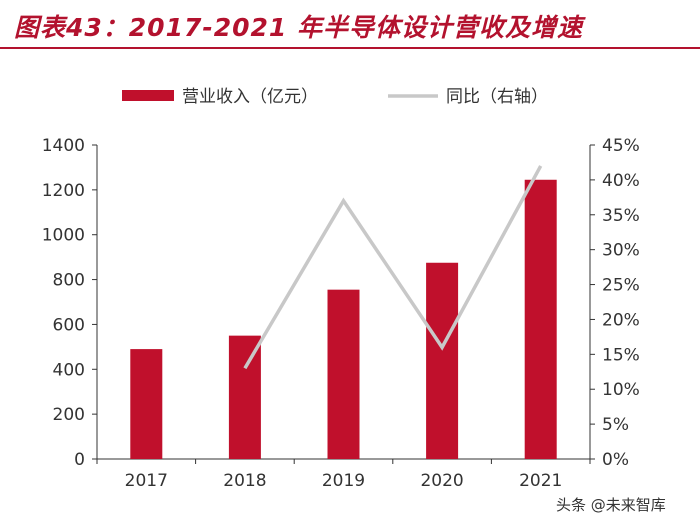 The width and height of the screenshot is (700, 528). Describe the element at coordinates (621, 320) in the screenshot. I see `right-tick-label: 20%` at that location.